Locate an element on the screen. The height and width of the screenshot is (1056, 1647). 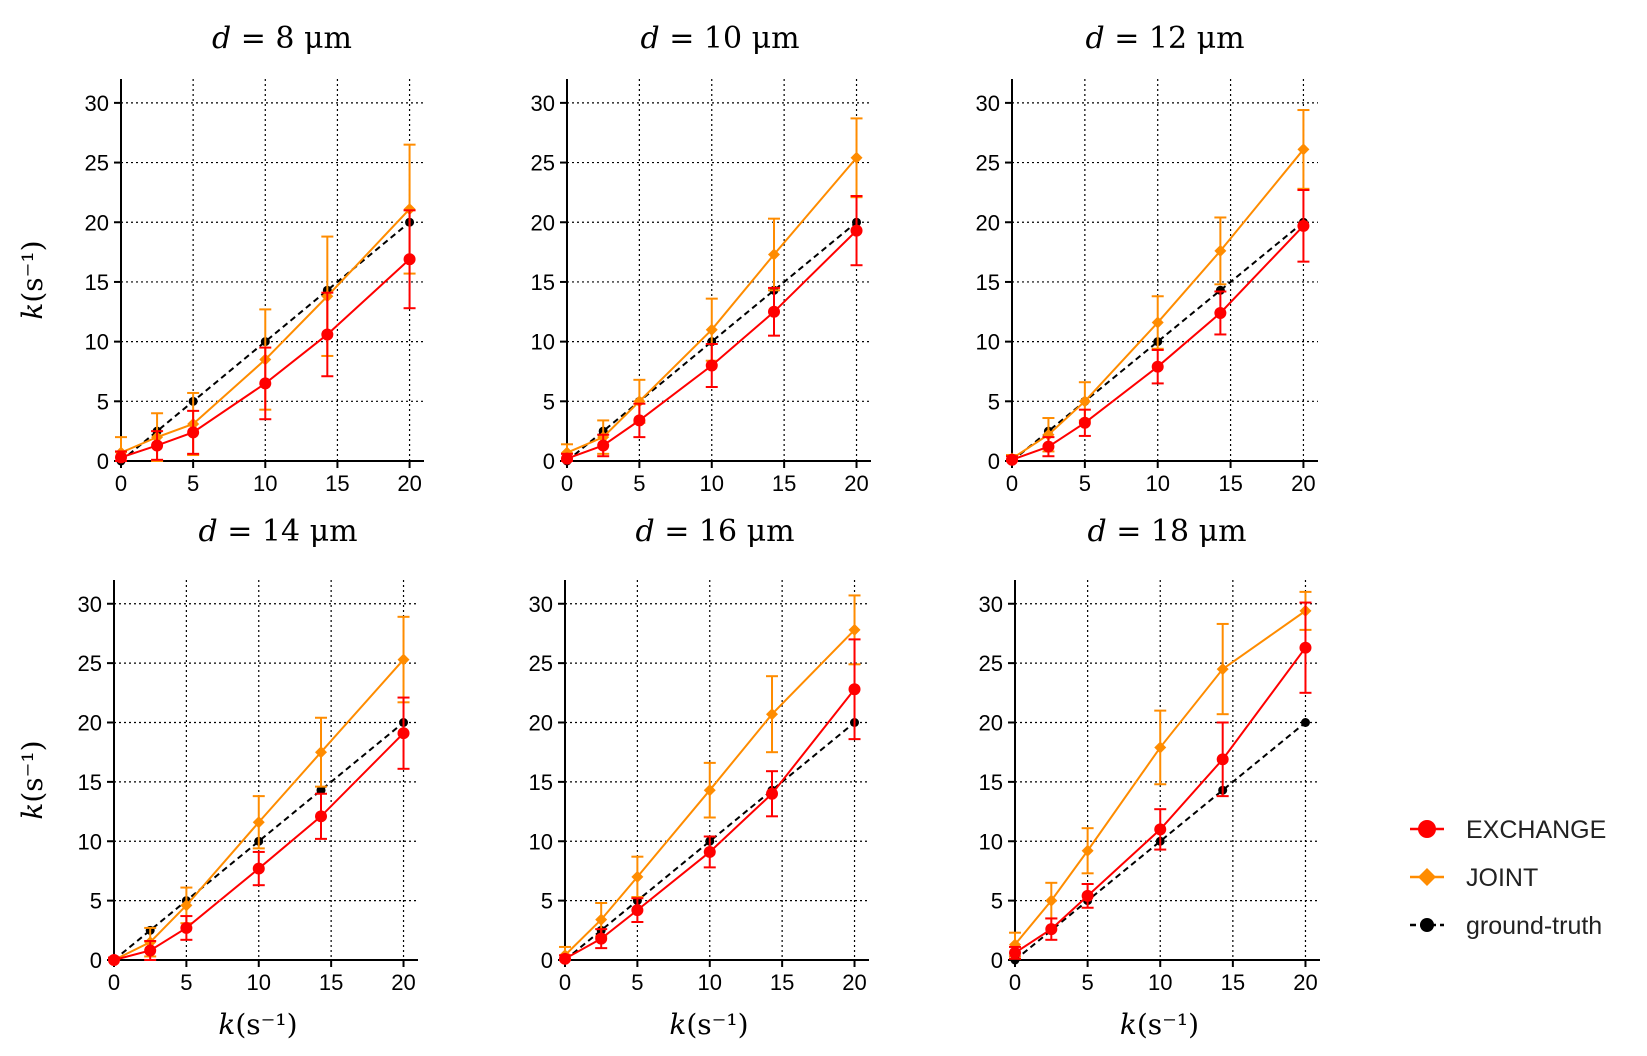
legend-label: ground-truth is located at coordinates (1534, 926).